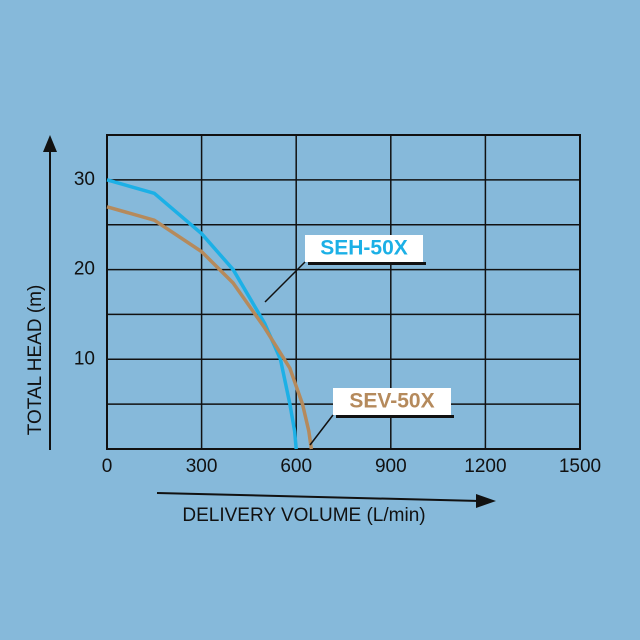 The height and width of the screenshot is (640, 640). What do you see at coordinates (580, 466) in the screenshot?
I see `x-tick-label: 1500` at bounding box center [580, 466].